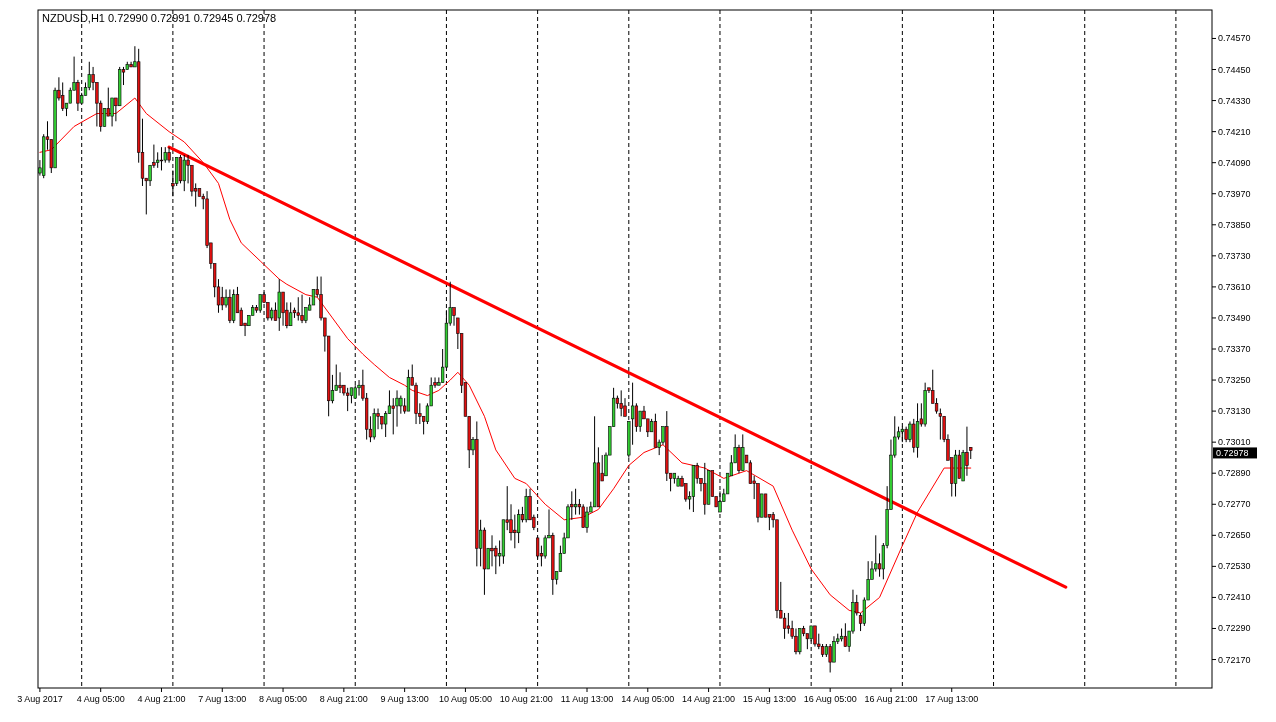 Image resolution: width=1276 pixels, height=722 pixels. What do you see at coordinates (1234, 535) in the screenshot?
I see `y-tick-label: 0.72650` at bounding box center [1234, 535].